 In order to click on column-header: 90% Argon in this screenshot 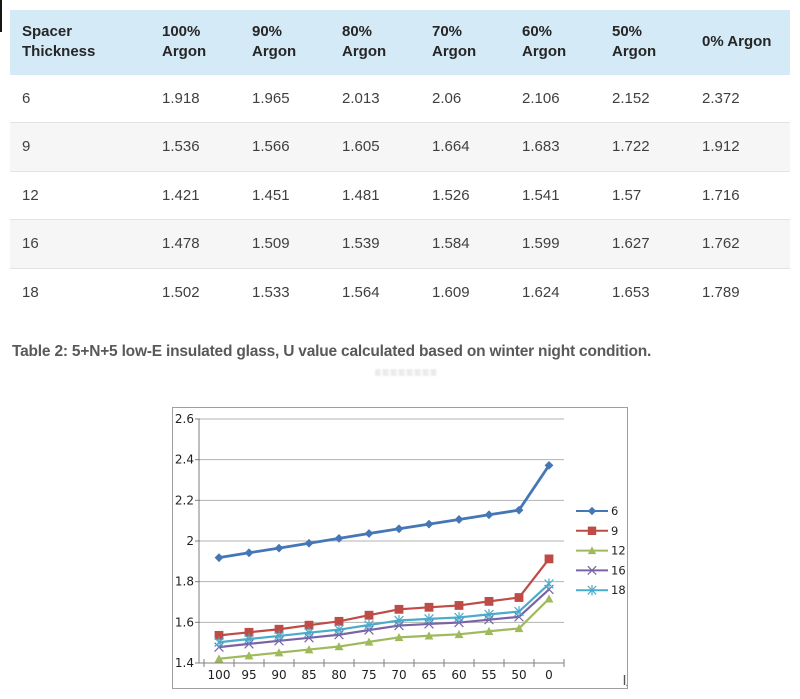, I will do `click(285, 42)`.